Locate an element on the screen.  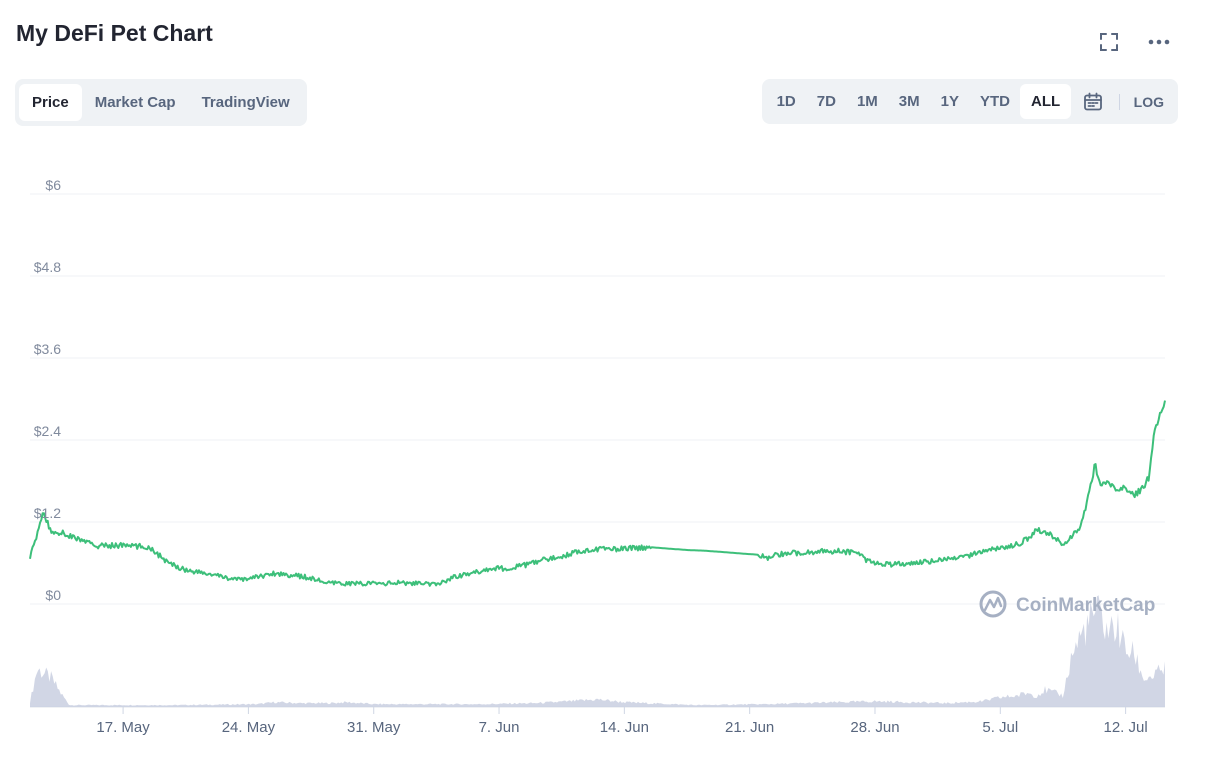
tab-tradingview: TradingView is located at coordinates (245, 102).